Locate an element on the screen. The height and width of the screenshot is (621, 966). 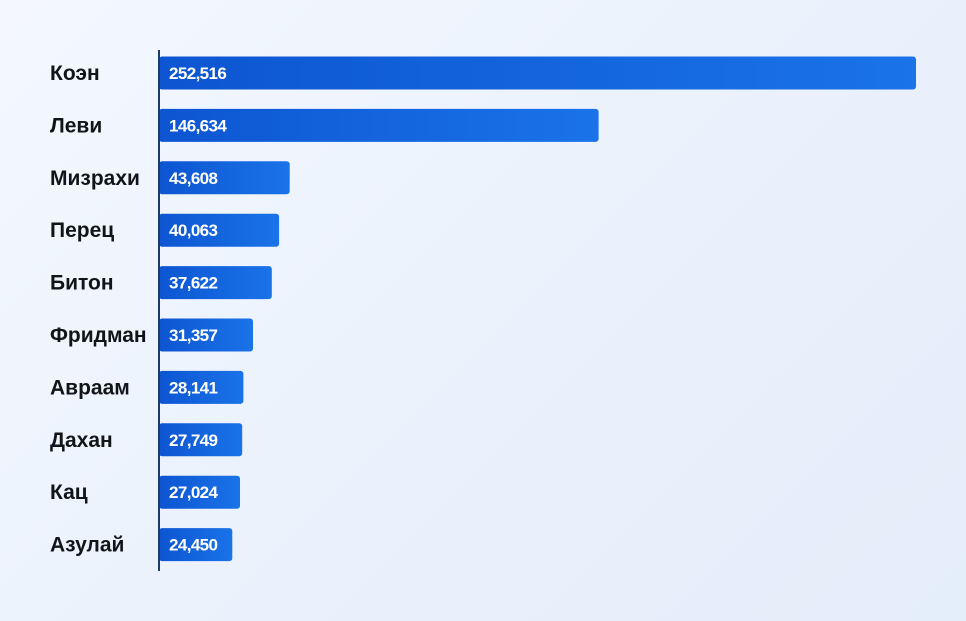
category-label: Азулай is located at coordinates (87, 545).